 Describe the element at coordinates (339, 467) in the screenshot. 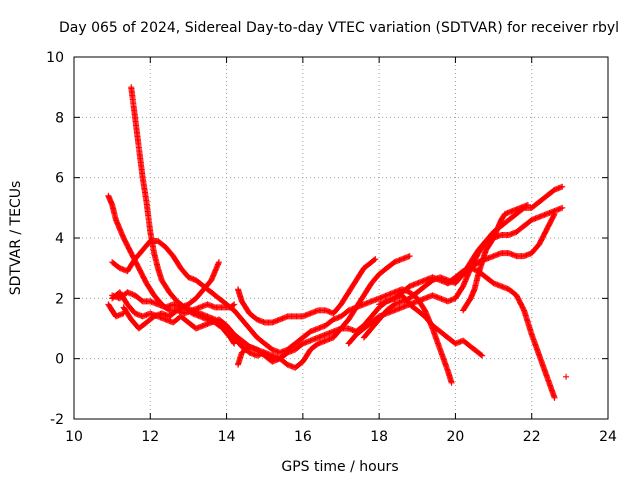

I see `x-axis-label: GPS time / hours` at that location.